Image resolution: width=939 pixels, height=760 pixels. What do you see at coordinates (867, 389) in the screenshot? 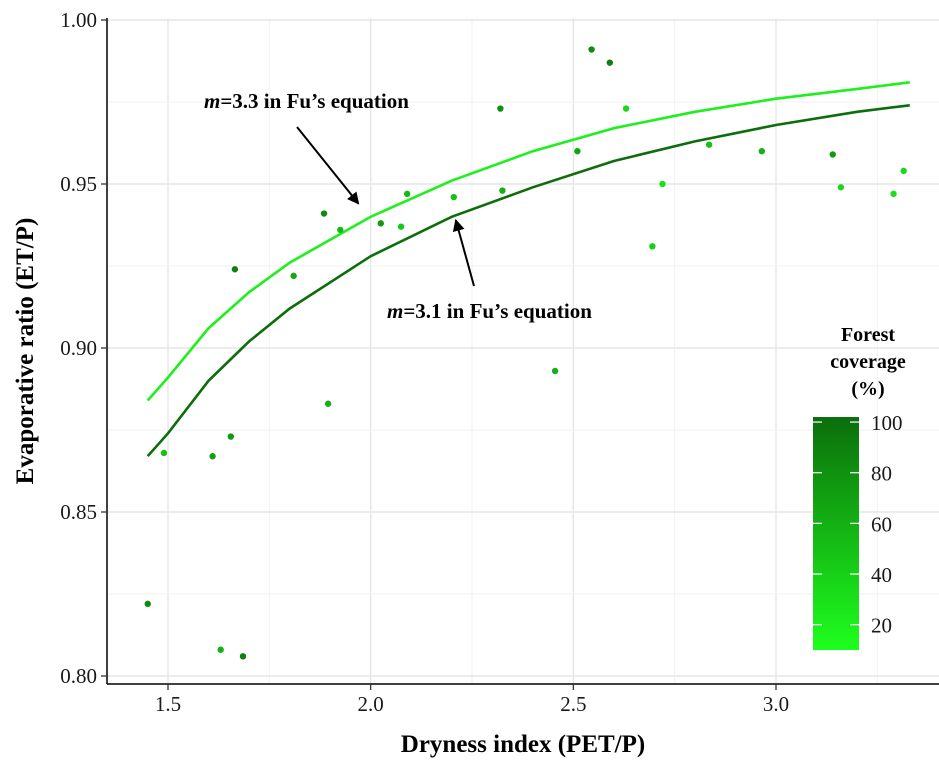
I see `legend-title-line: (%)` at bounding box center [867, 389].